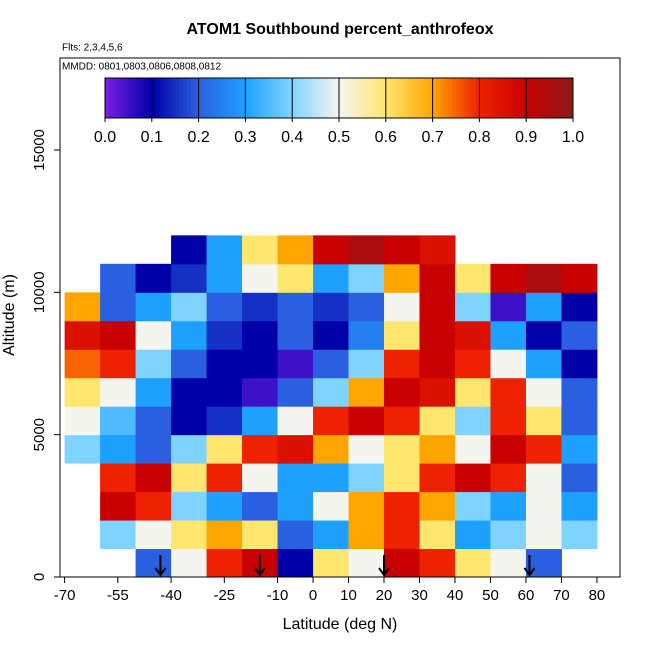 The height and width of the screenshot is (655, 650). What do you see at coordinates (384, 595) in the screenshot?
I see `x-tick-label: 20` at bounding box center [384, 595].